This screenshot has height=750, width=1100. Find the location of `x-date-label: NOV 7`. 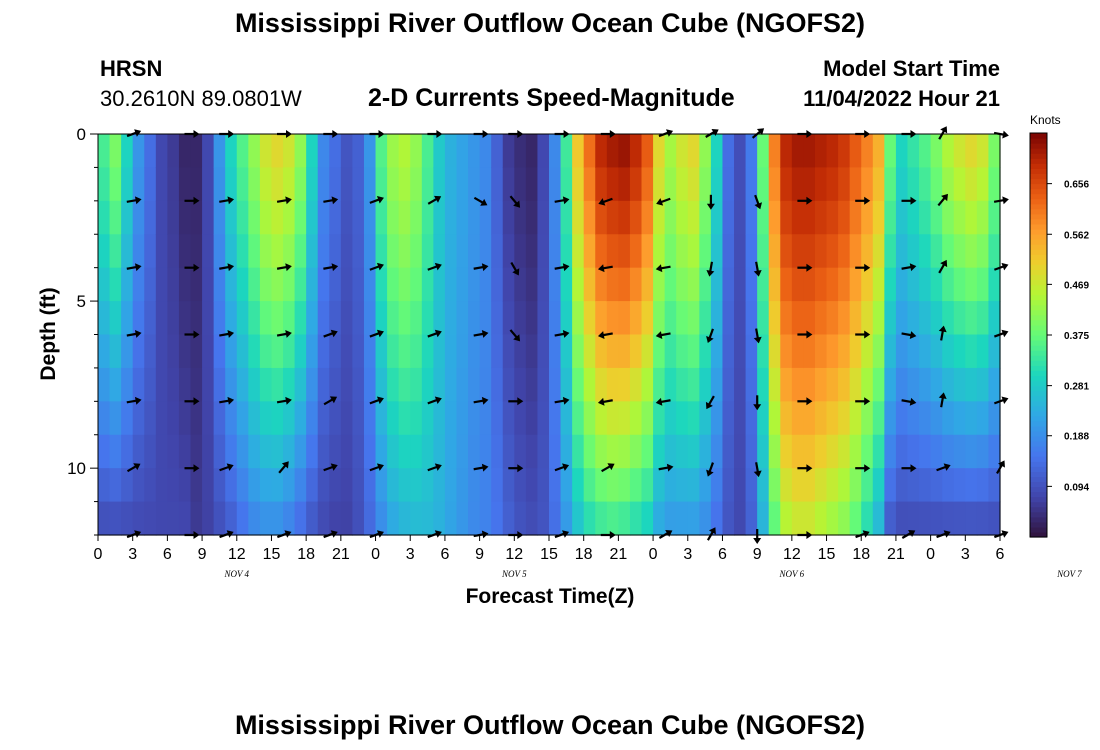

x-date-label: NOV 7 is located at coordinates (1069, 574).